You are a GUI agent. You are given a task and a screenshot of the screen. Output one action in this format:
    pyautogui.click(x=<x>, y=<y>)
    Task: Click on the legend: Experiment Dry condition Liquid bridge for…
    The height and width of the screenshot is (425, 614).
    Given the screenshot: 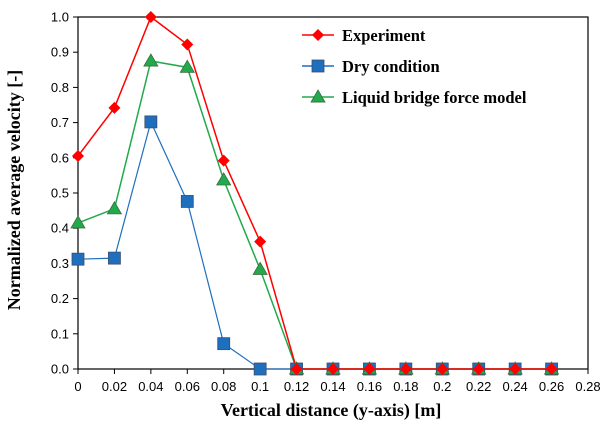 What is the action you would take?
    pyautogui.click(x=414, y=66)
    